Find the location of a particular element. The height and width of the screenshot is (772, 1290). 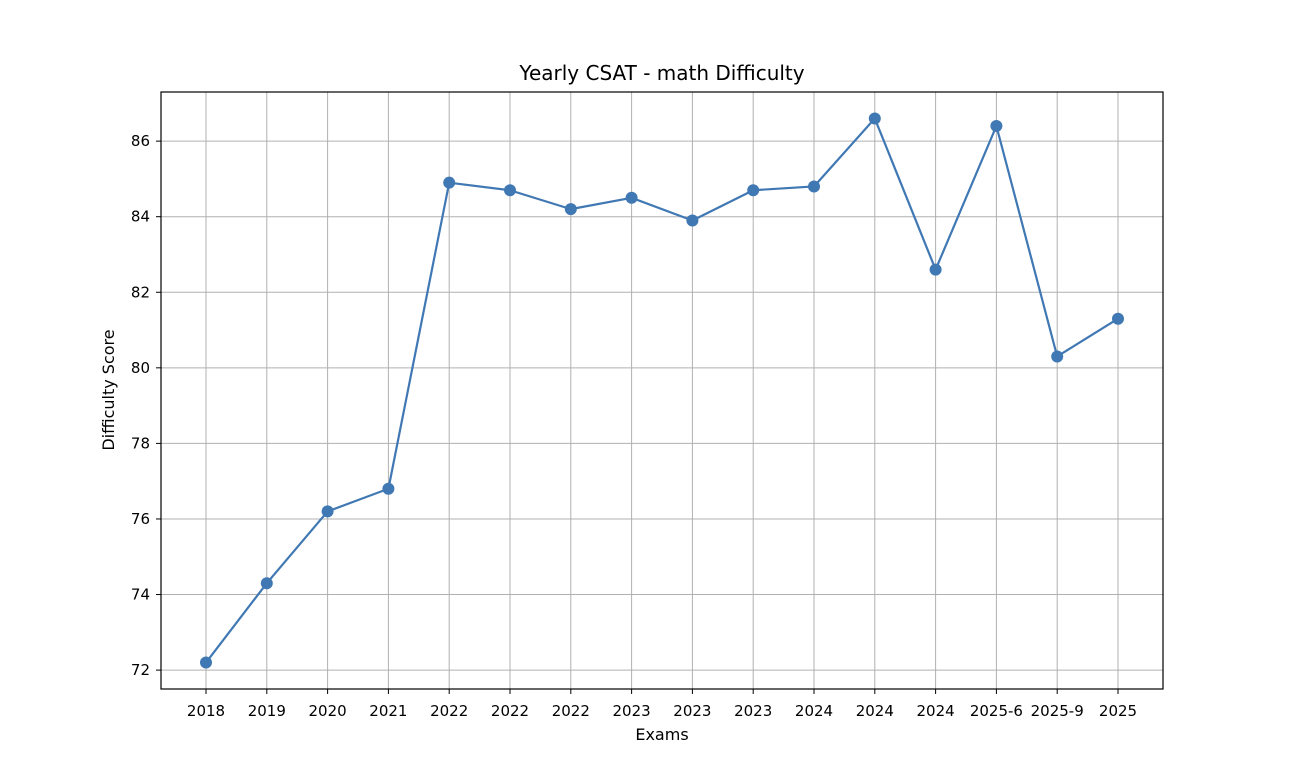

x-tick-label: 2025-6 is located at coordinates (996, 711).